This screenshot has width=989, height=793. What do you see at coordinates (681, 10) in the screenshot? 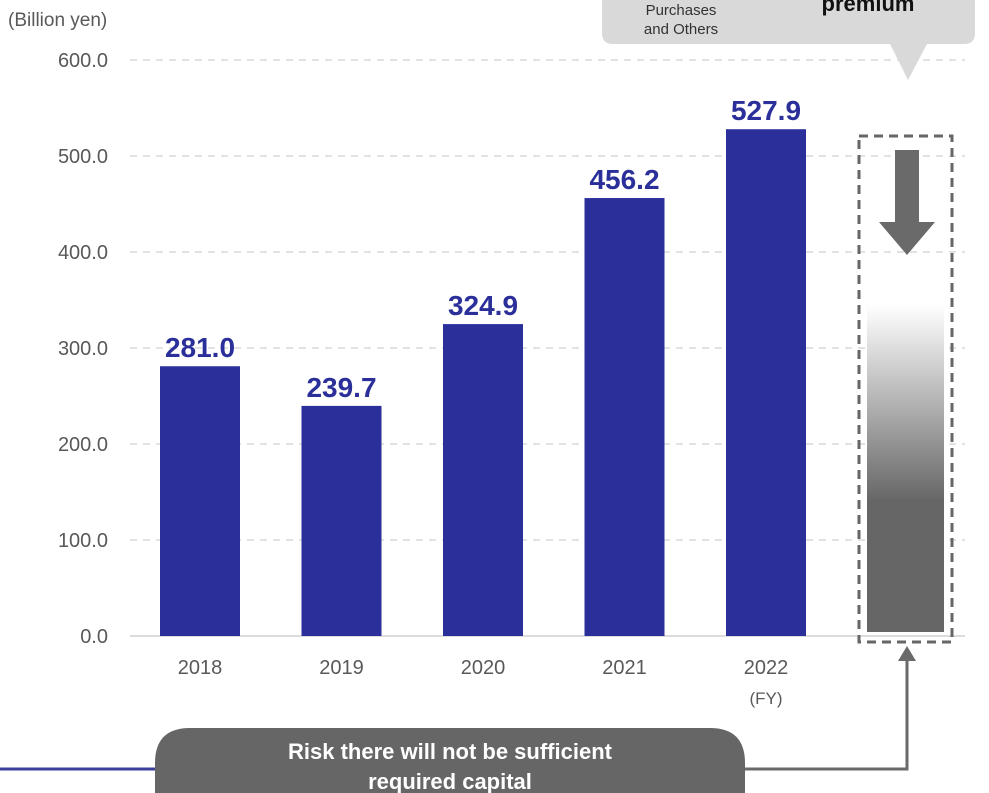
I see `callout-text-purchases: Purchases` at bounding box center [681, 10].